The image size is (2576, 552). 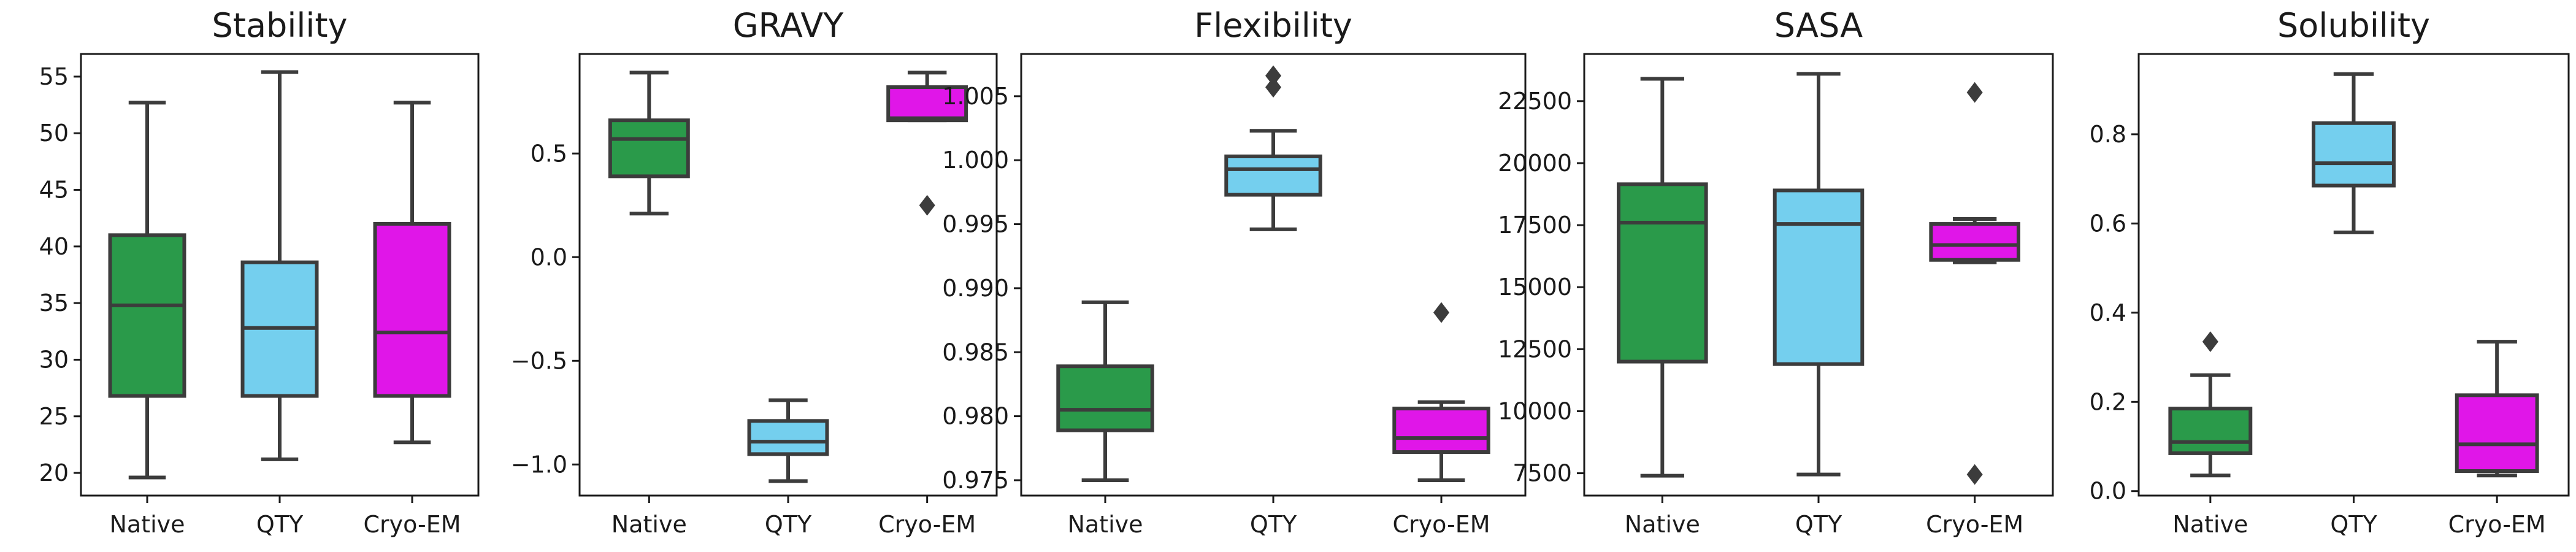 What do you see at coordinates (2108, 223) in the screenshot?
I see `y-tick-label: 0.6` at bounding box center [2108, 223].